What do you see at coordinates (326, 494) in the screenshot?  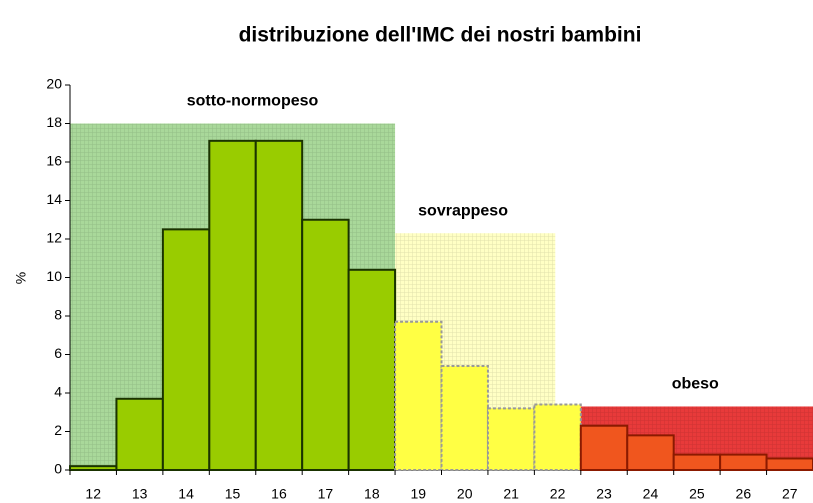 I see `x-tick-label: 17` at bounding box center [326, 494].